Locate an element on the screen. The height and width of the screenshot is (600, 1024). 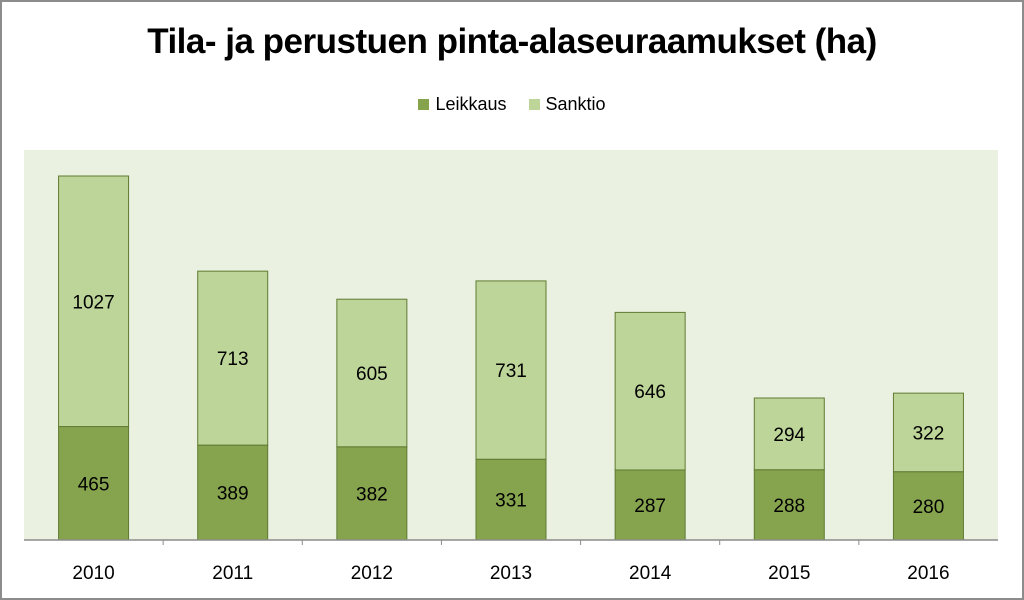
bar-leikkaus-2013 is located at coordinates (511, 499).